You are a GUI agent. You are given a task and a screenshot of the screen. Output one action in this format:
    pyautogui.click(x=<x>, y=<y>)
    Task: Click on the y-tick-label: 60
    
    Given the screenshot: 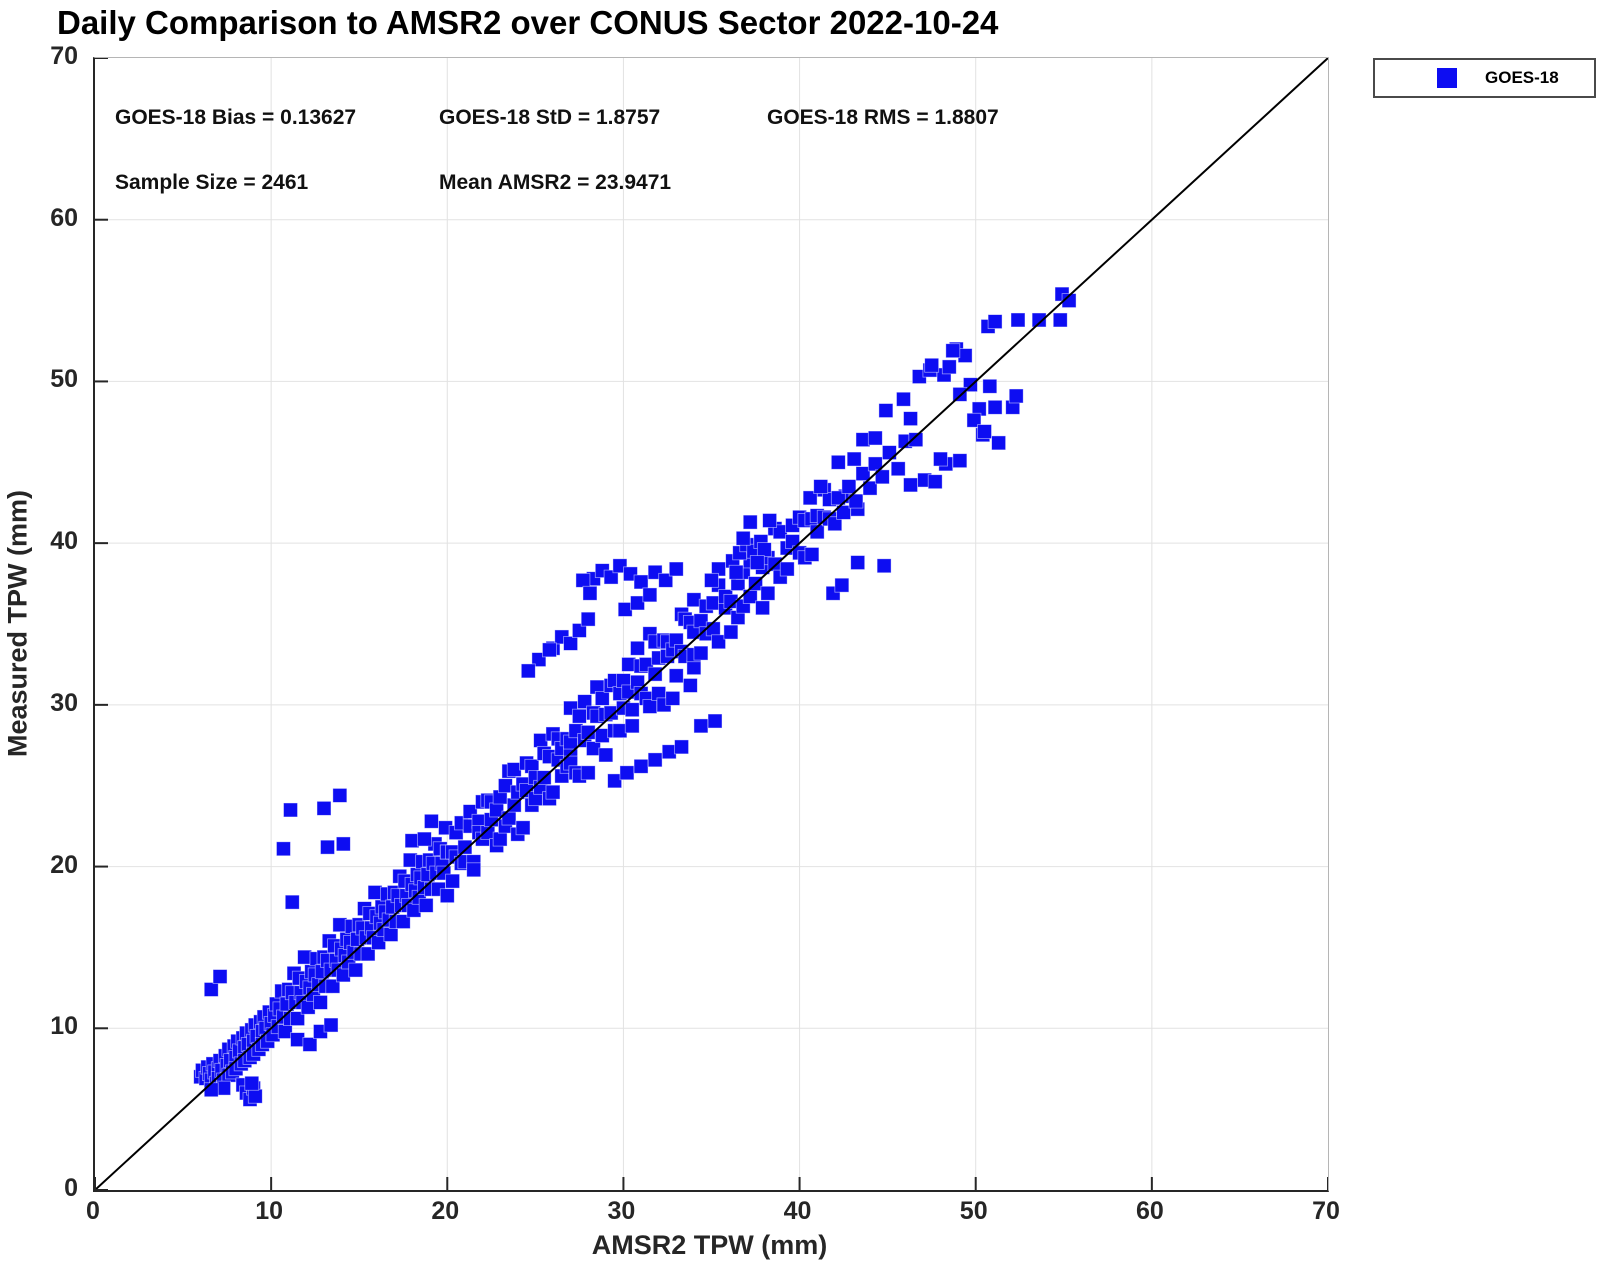 What is the action you would take?
    pyautogui.click(x=64, y=217)
    